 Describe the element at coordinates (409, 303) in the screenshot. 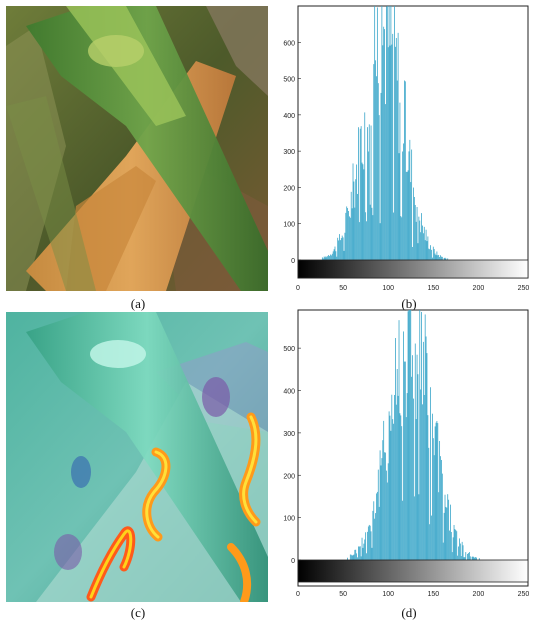

I see `caption-b: (b)` at that location.